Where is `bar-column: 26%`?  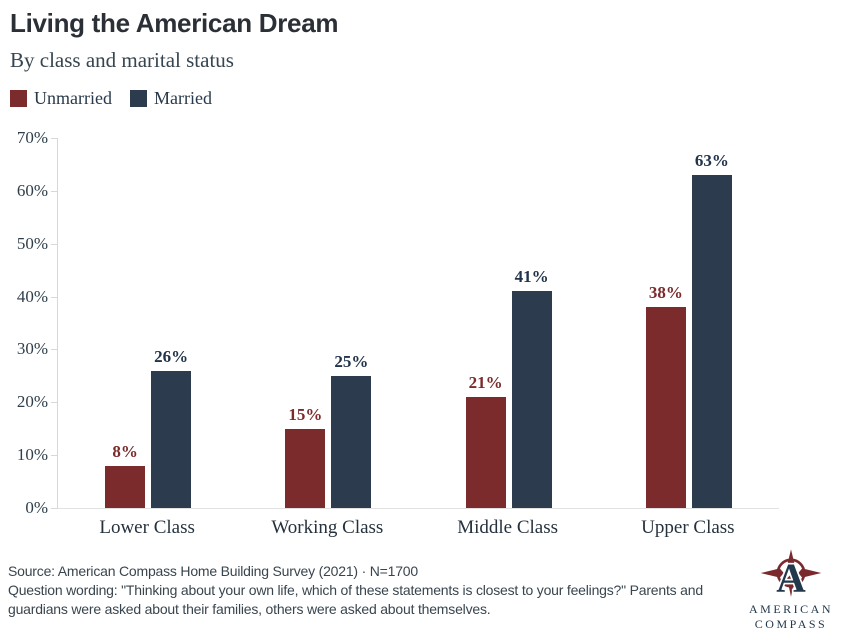 bar-column: 26% is located at coordinates (171, 323).